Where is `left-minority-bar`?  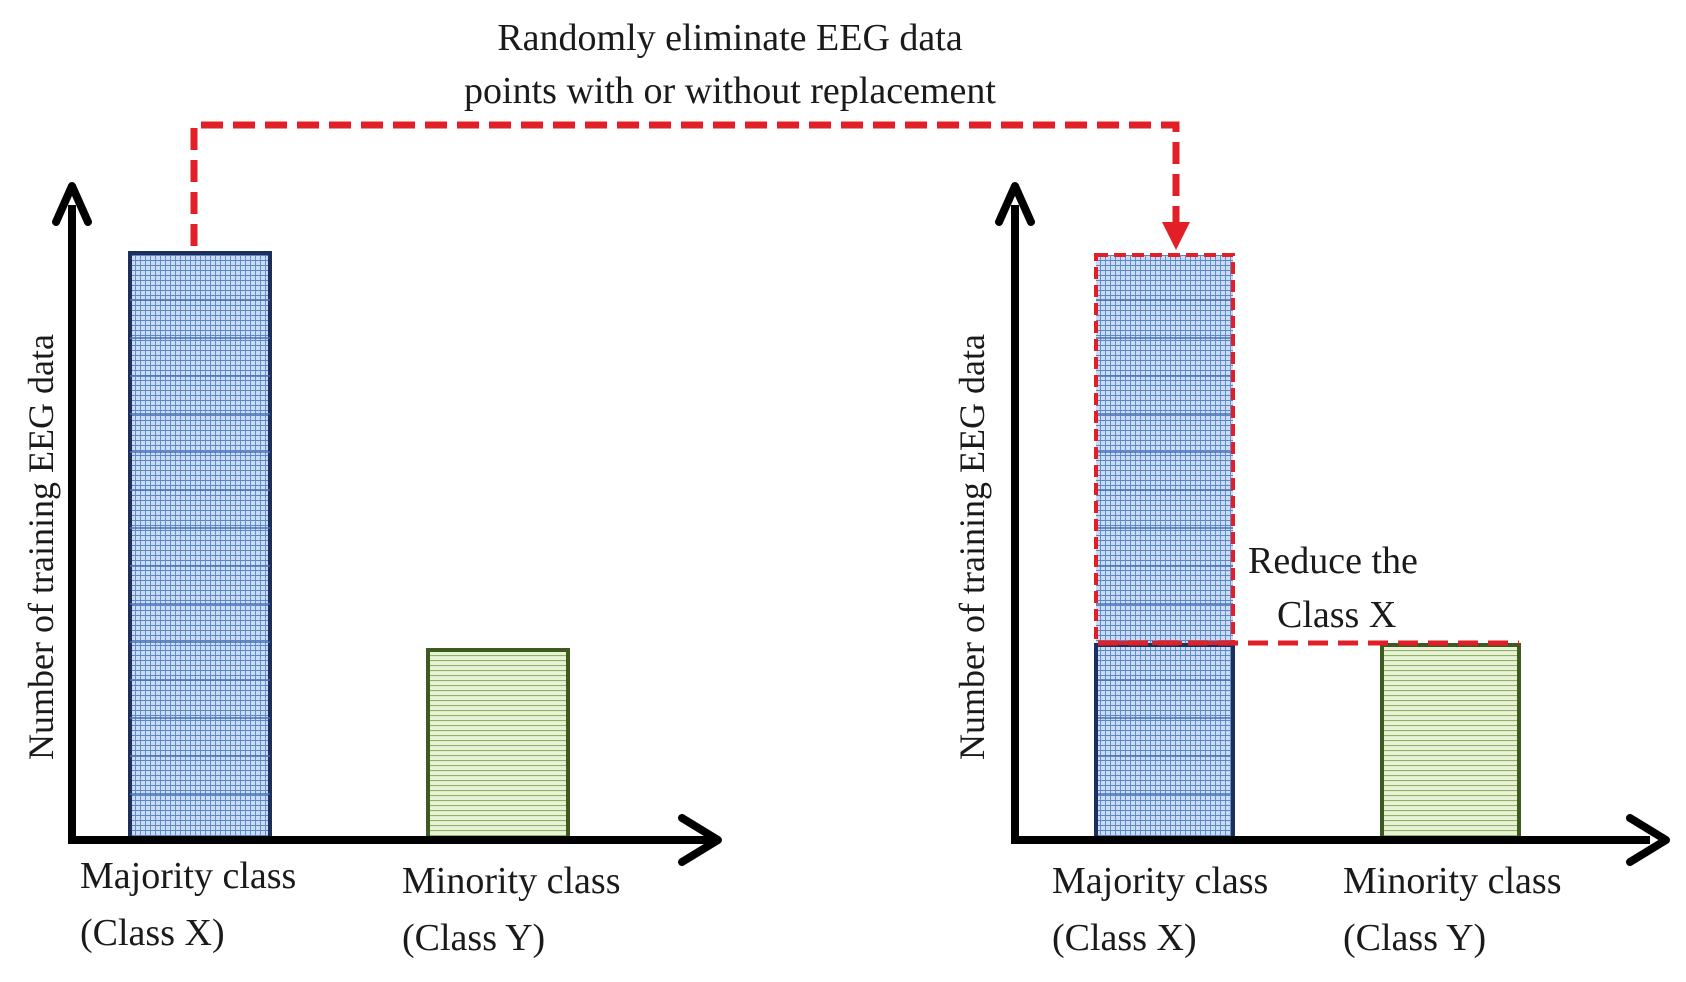
left-minority-bar is located at coordinates (498, 744).